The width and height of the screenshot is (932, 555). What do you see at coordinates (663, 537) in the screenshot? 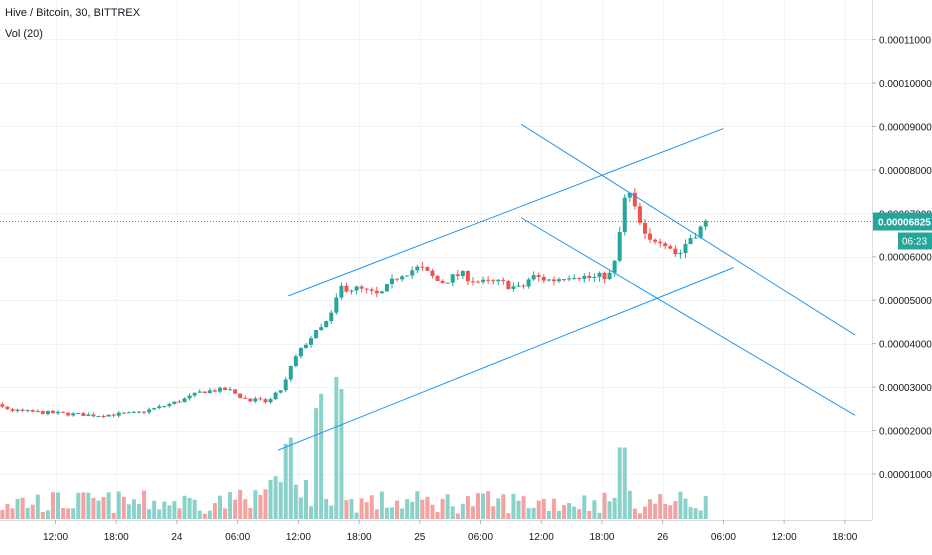
I see `time-tick-label: 26` at bounding box center [663, 537].